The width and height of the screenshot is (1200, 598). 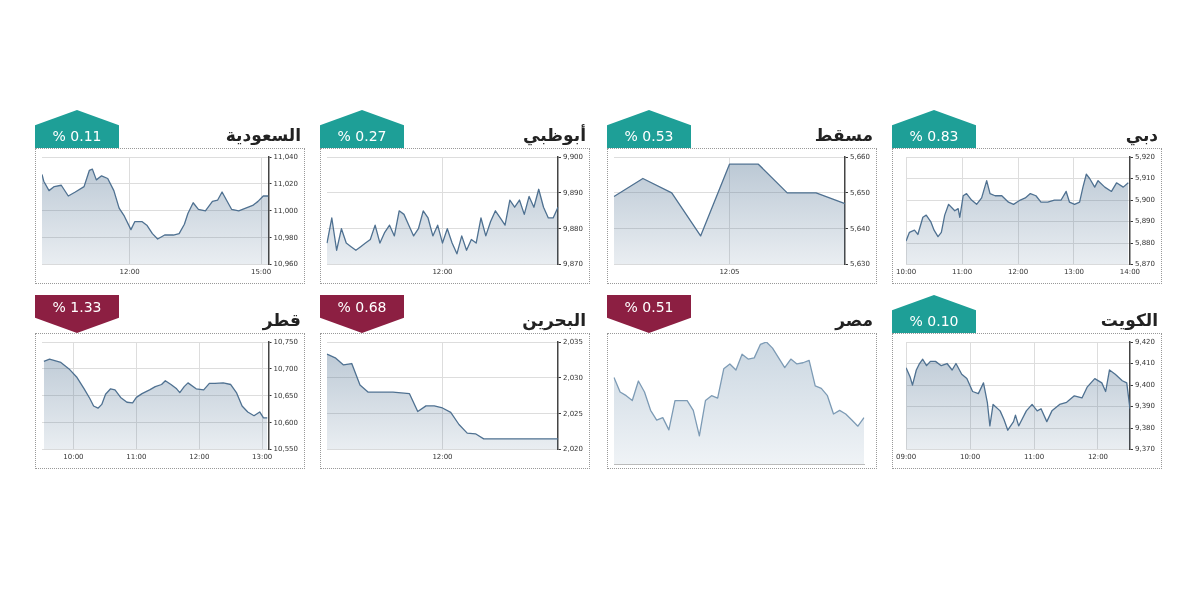 I want to click on text: % 1.33, so click(x=77, y=307).